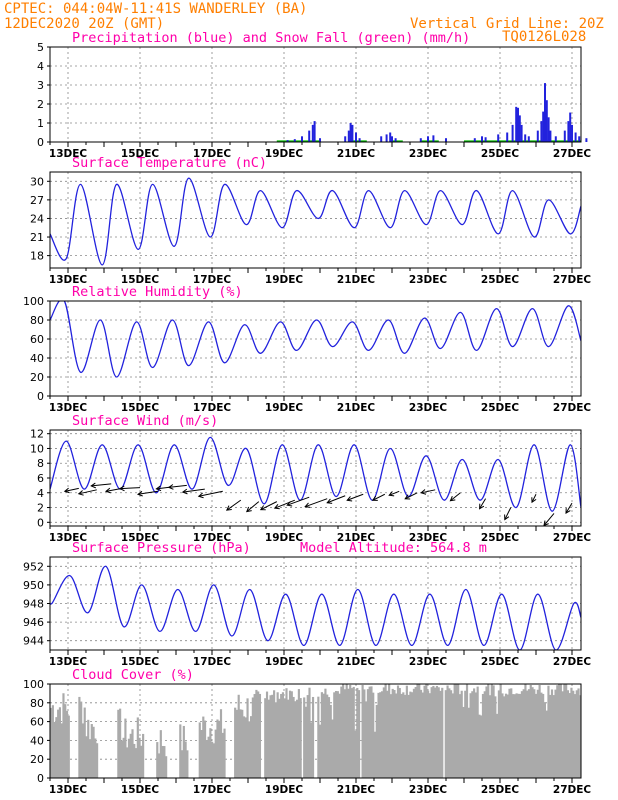  I want to click on y-tick-label: 60, so click(37, 722).